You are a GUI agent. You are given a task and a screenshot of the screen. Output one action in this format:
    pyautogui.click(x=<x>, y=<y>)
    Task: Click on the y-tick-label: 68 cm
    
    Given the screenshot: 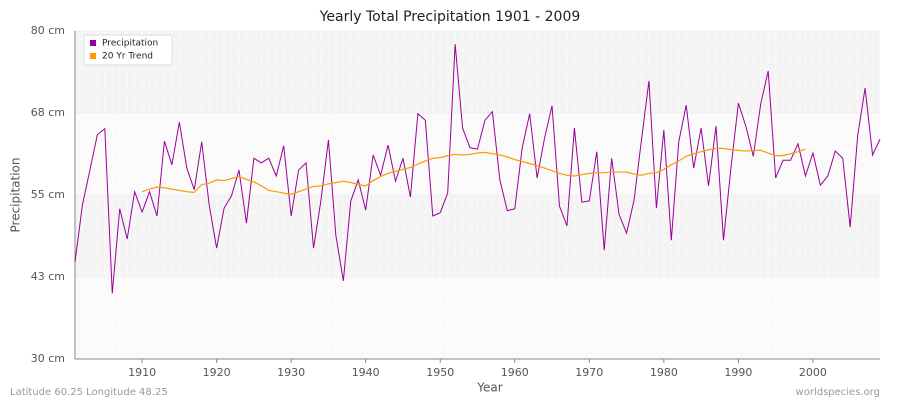 What is the action you would take?
    pyautogui.click(x=48, y=112)
    